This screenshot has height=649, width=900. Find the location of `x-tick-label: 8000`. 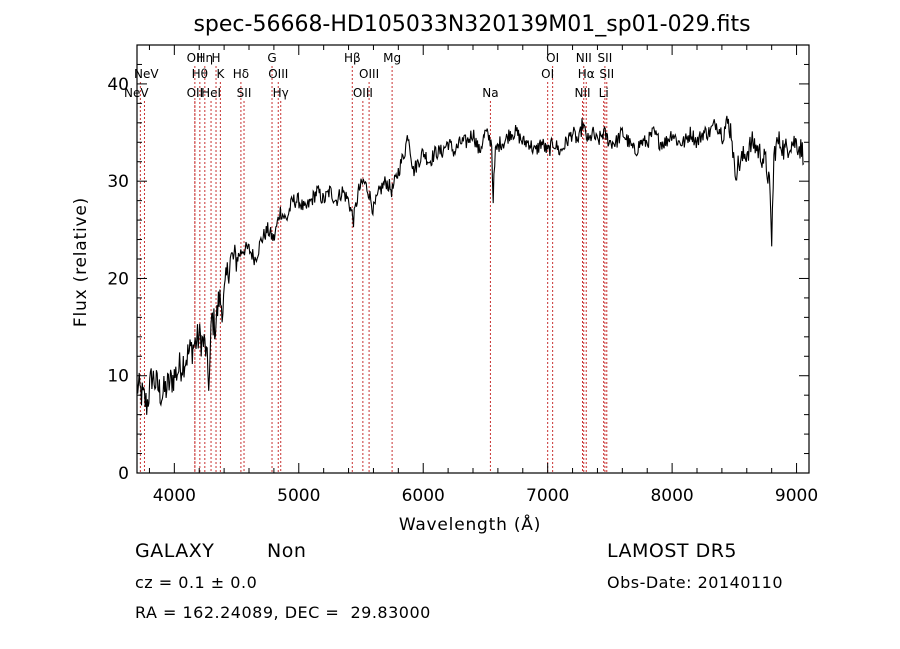

x-tick-label: 8000 is located at coordinates (671, 496).